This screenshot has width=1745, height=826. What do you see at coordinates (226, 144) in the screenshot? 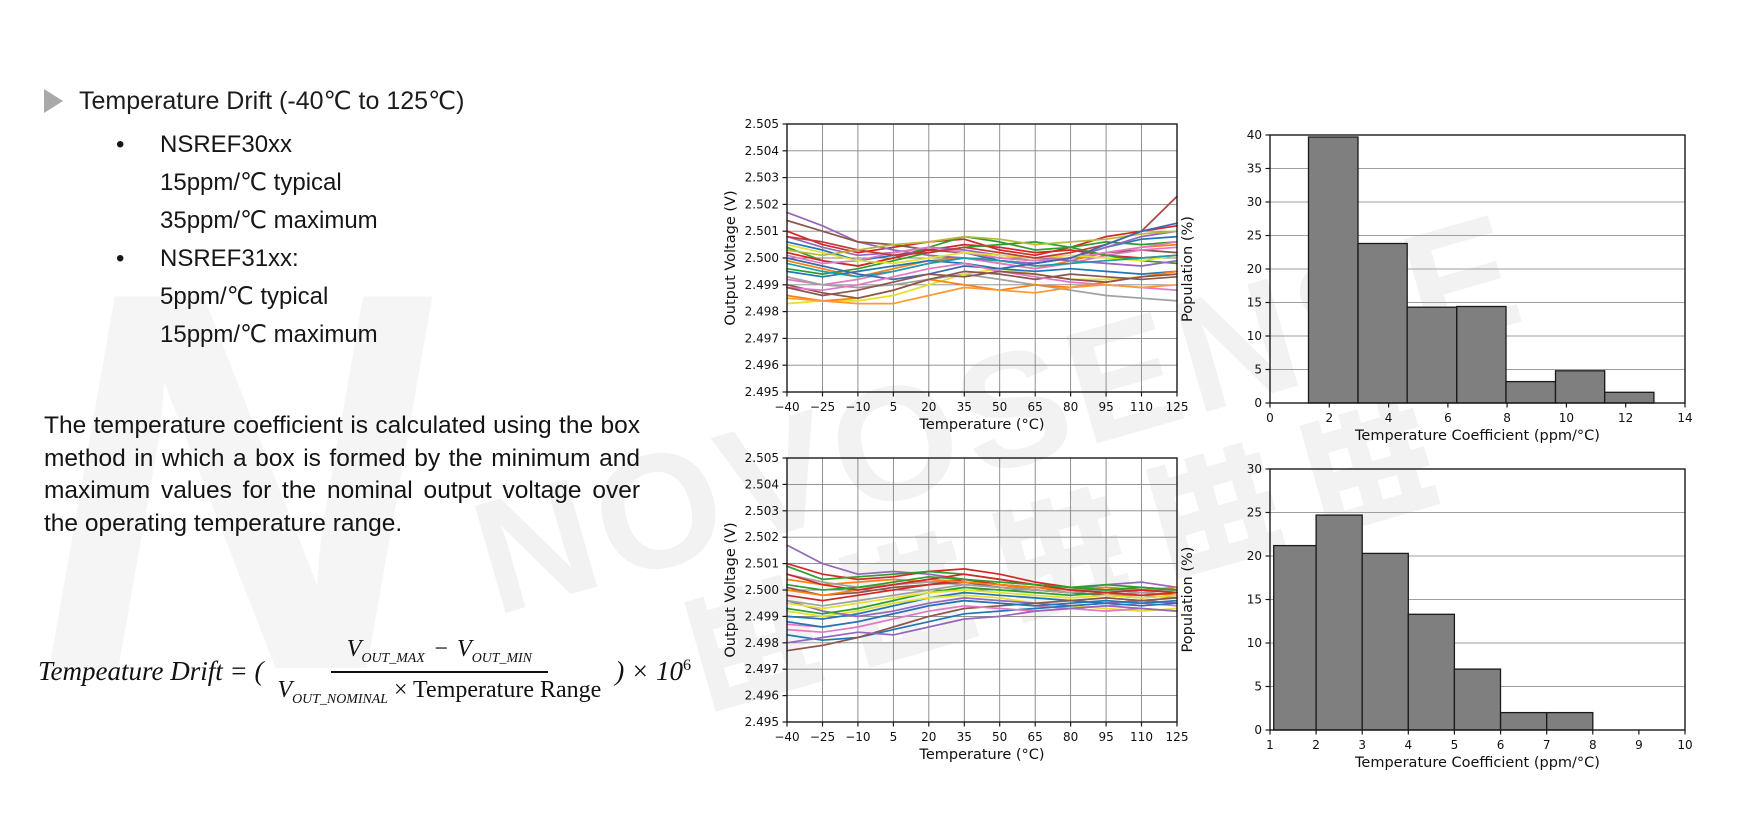
I see `bullet-label: NSREF30xx` at bounding box center [226, 144].